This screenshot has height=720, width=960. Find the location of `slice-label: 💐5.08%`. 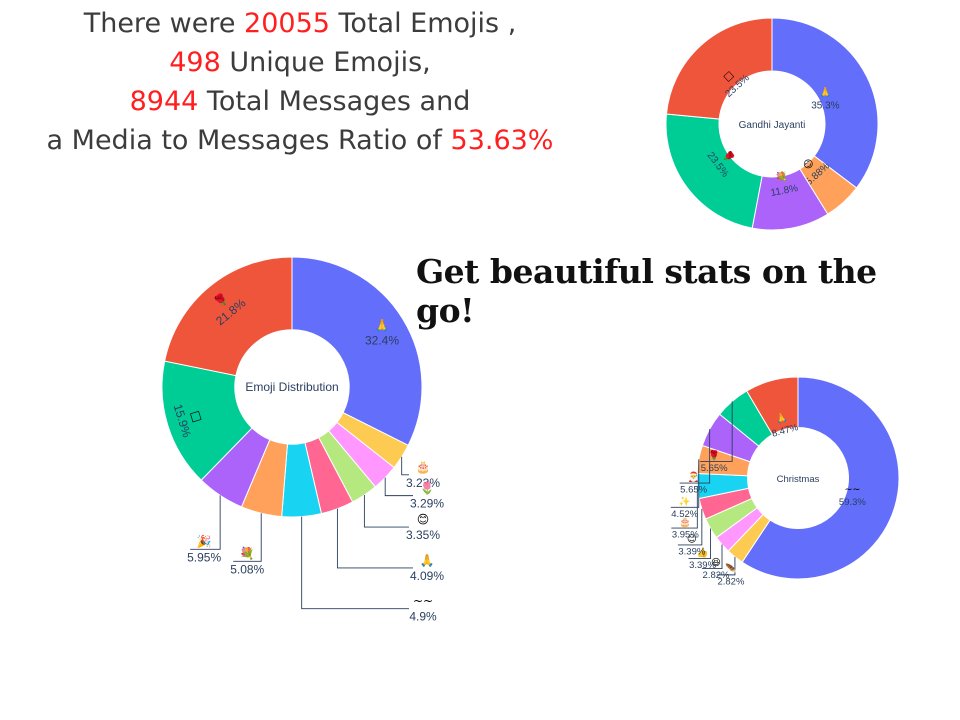

slice-label: 💐5.08% is located at coordinates (247, 561).